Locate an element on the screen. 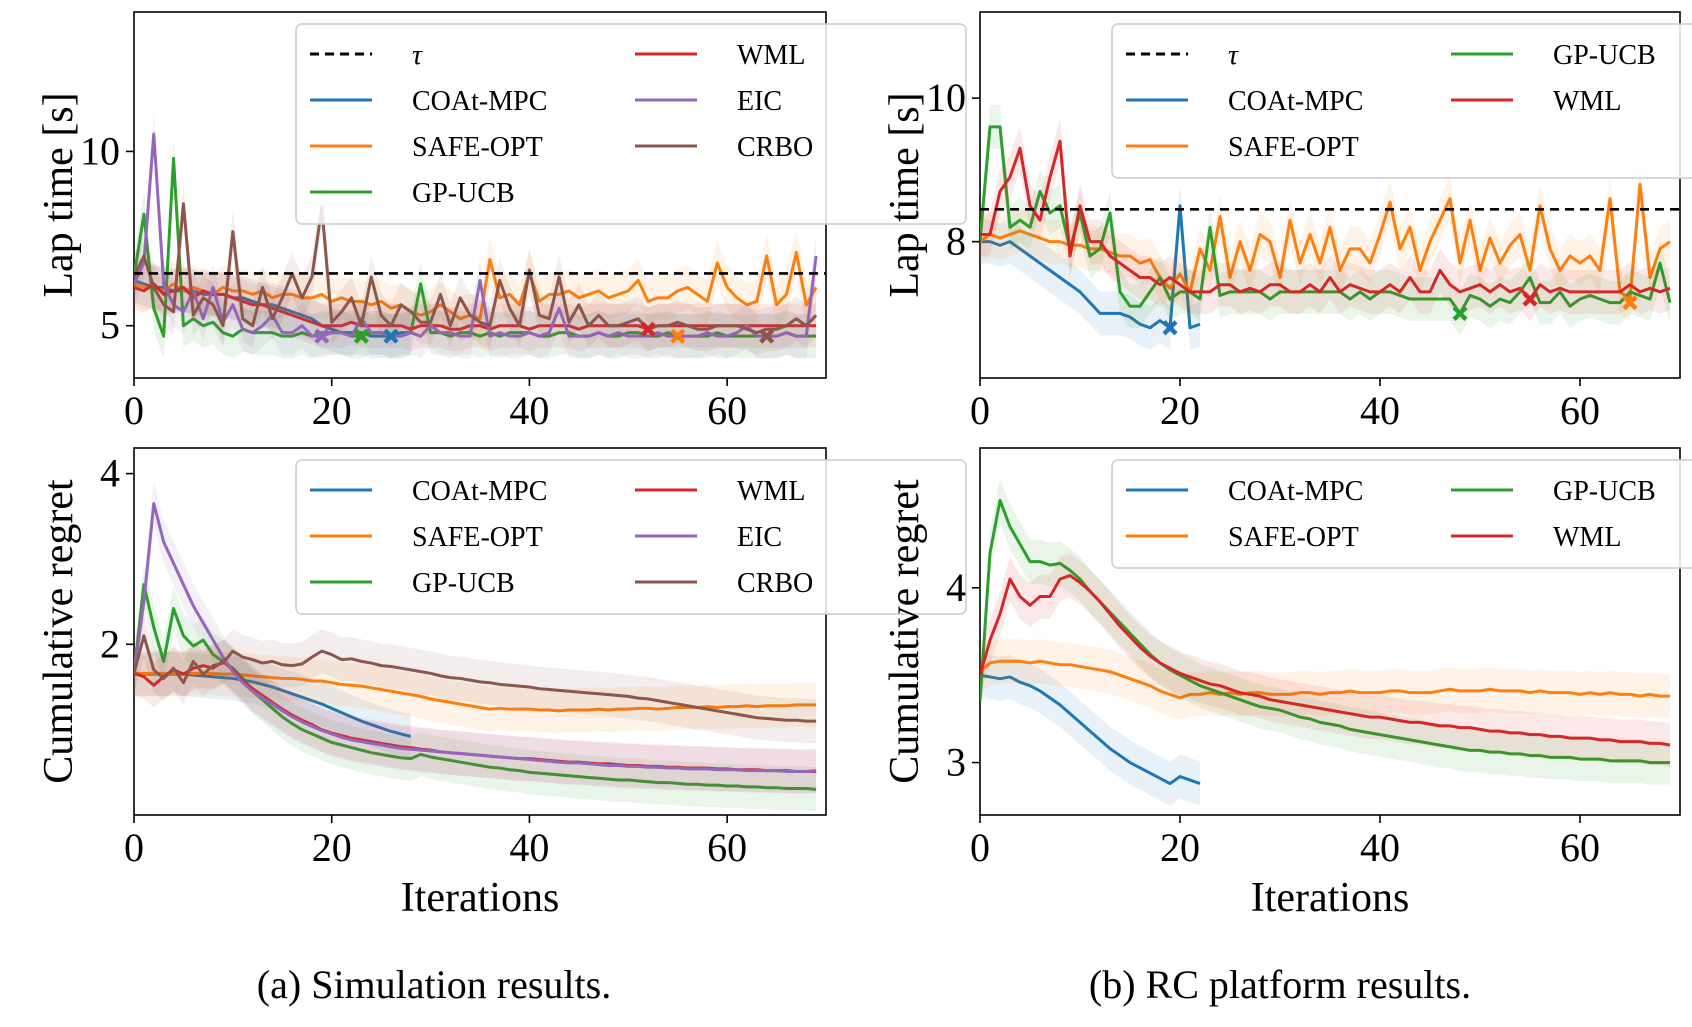  y-tick-label: 8 is located at coordinates (956, 241).